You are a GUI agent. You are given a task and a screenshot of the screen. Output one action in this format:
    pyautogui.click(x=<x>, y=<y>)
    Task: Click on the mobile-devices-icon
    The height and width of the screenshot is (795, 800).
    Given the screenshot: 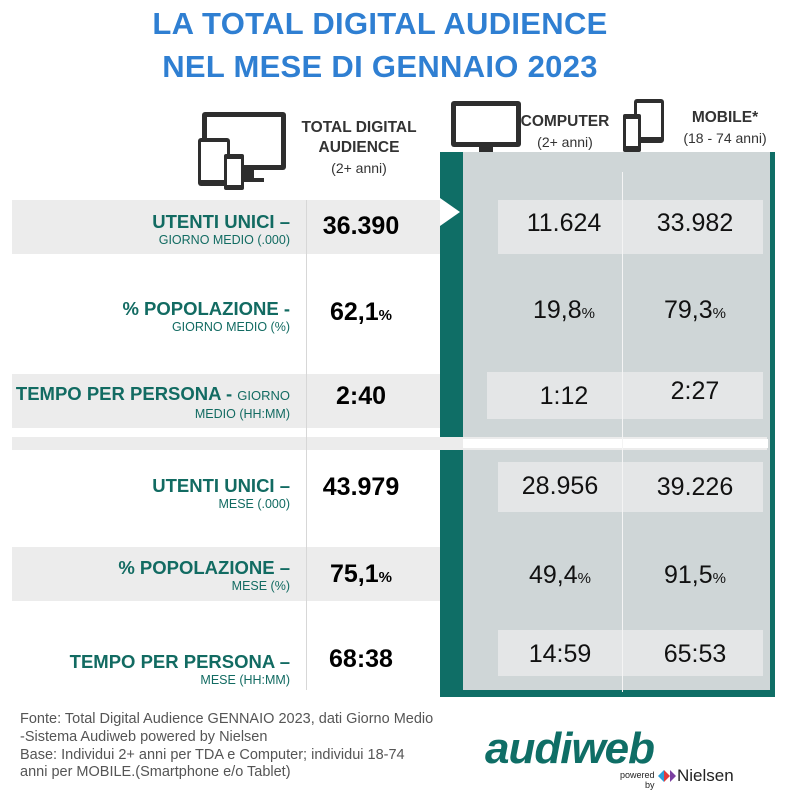 What is the action you would take?
    pyautogui.click(x=643, y=125)
    